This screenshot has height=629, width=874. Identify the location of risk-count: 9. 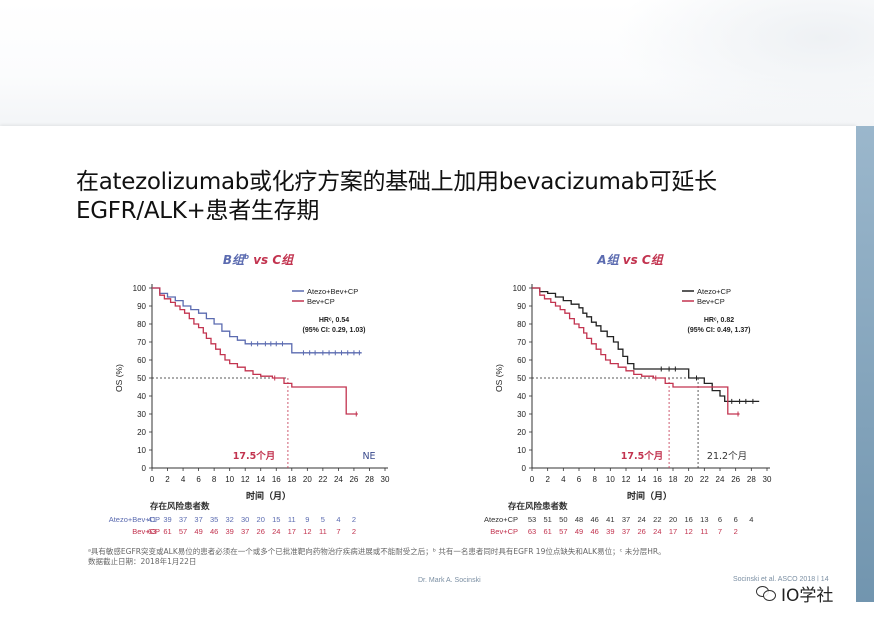
(307, 519).